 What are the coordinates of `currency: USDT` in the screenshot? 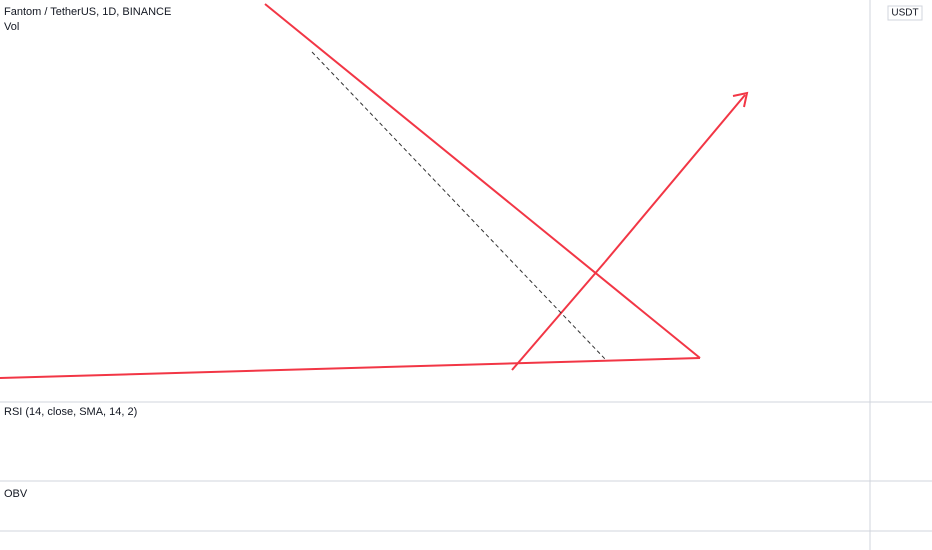 It's located at (904, 13).